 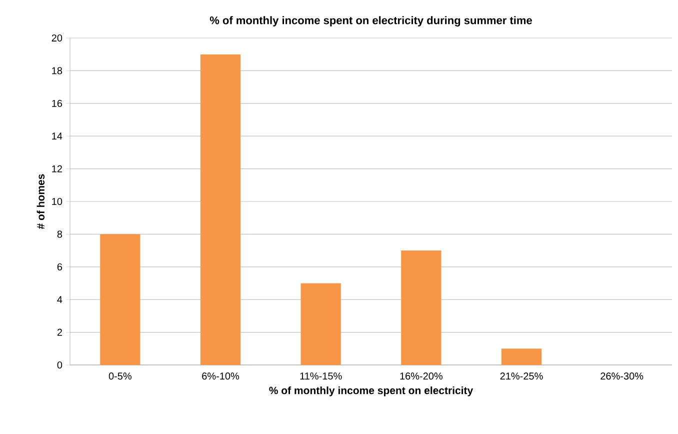 What do you see at coordinates (371, 21) in the screenshot?
I see `chart-title: % of monthly income spent on electricity during summer time` at bounding box center [371, 21].